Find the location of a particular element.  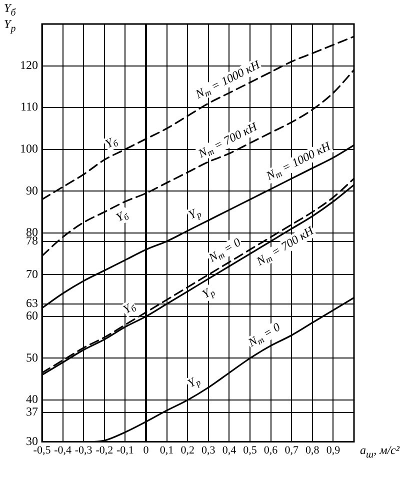

x-tick-label: 0 is located at coordinates (146, 450).